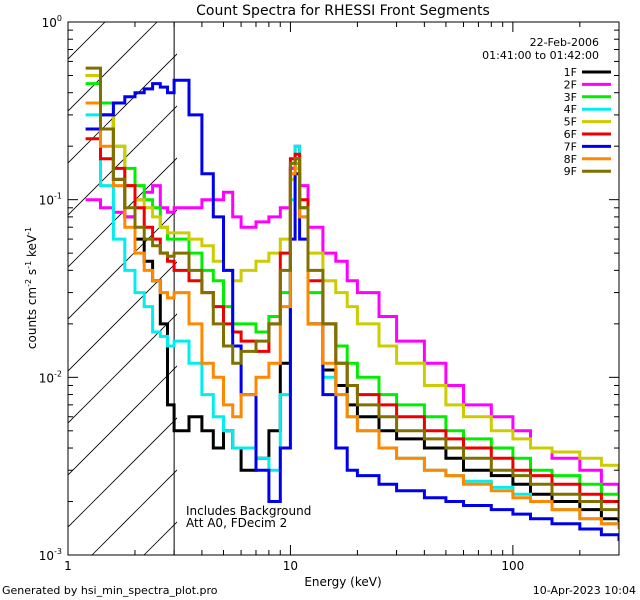 This screenshot has width=640, height=600. What do you see at coordinates (570, 171) in the screenshot?
I see `legend-label: 9F` at bounding box center [570, 171].